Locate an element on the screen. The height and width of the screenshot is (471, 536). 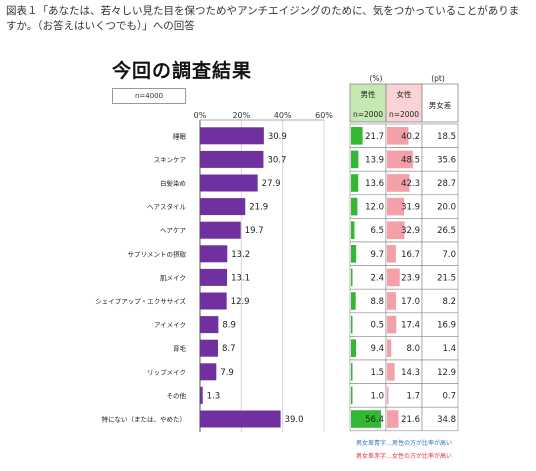
diff-value: 16.9 is located at coordinates (446, 326).